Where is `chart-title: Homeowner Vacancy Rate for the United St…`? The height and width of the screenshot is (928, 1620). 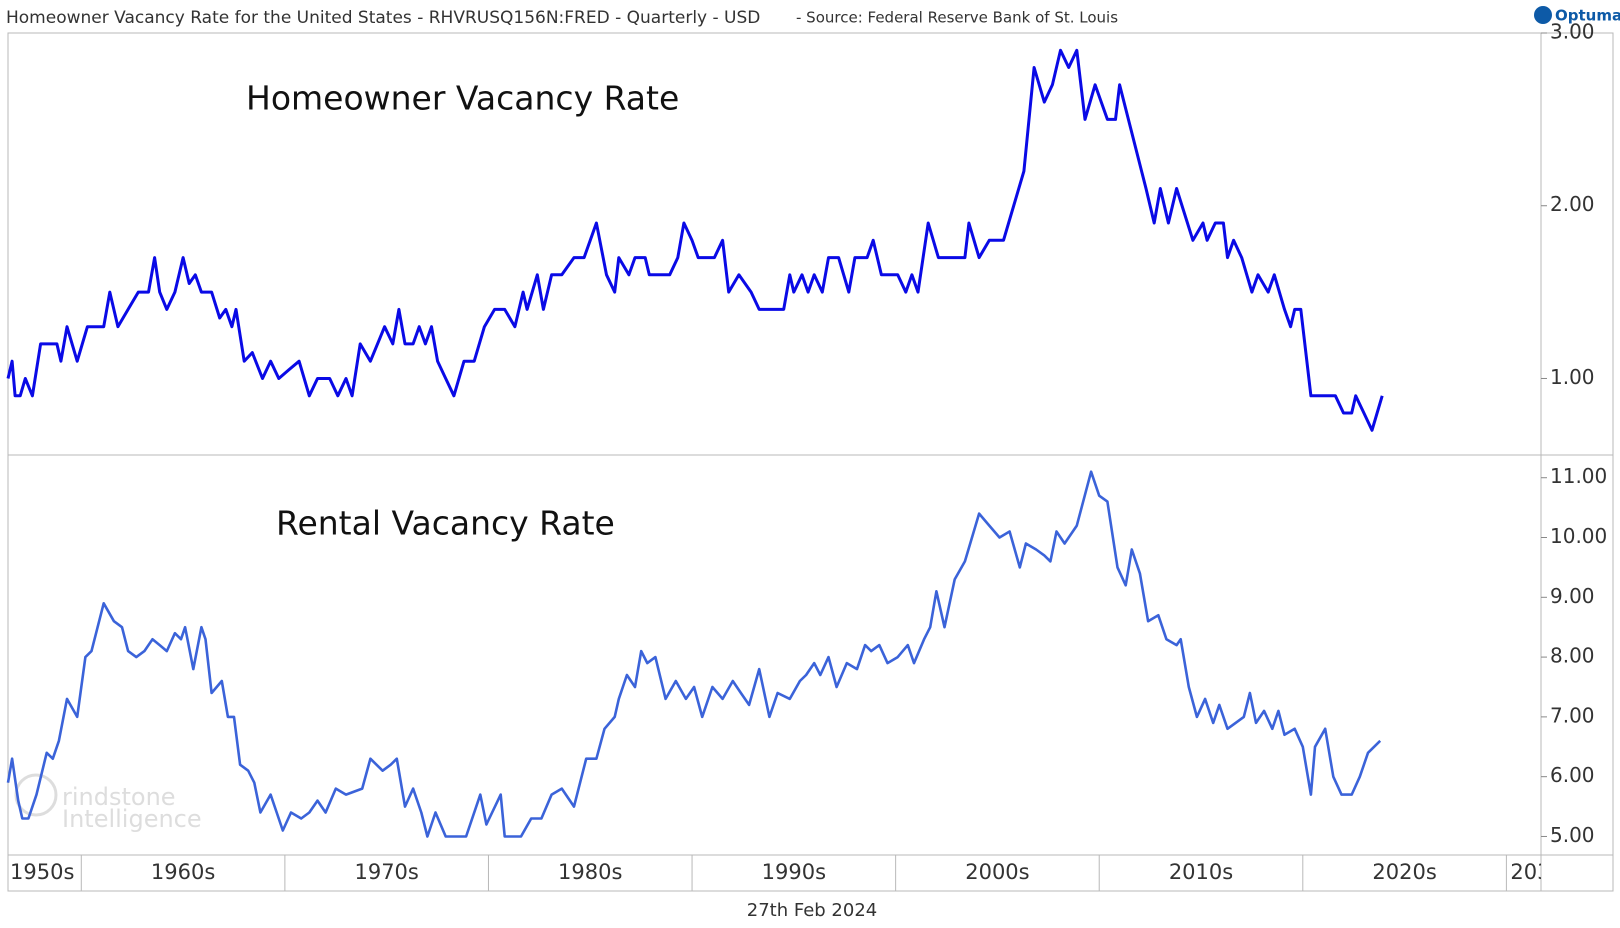 chart-title: Homeowner Vacancy Rate for the United St… is located at coordinates (383, 18).